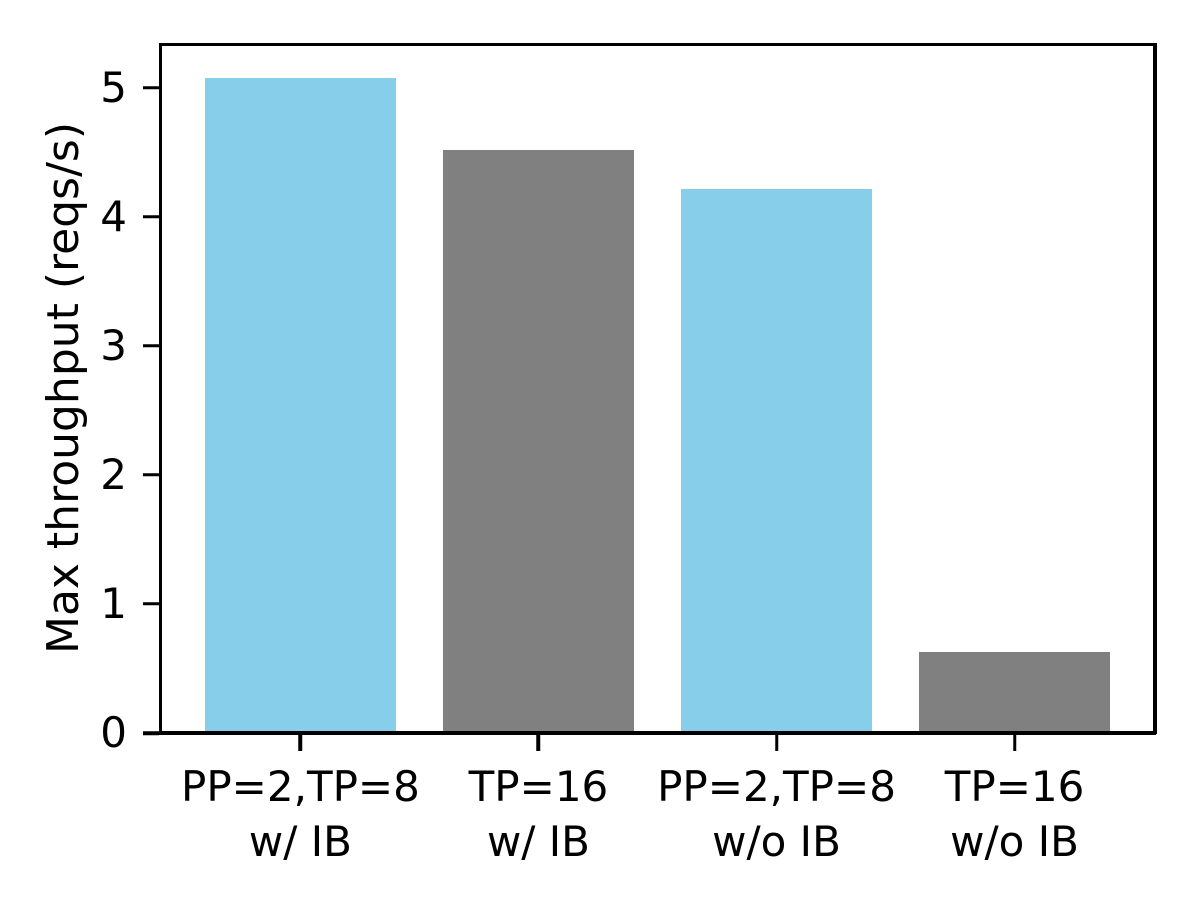 The image size is (1200, 900). What do you see at coordinates (300, 814) in the screenshot?
I see `x-tick-label: PP=2,TP=8 w/ IB` at bounding box center [300, 814].